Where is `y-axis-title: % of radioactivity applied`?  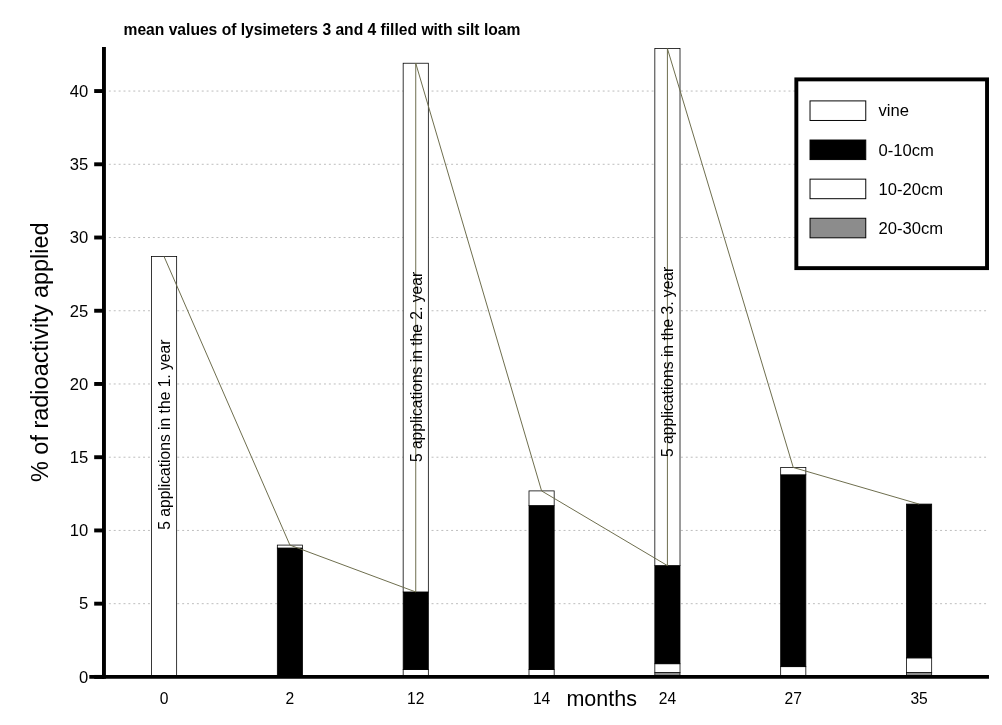
y-axis-title: % of radioactivity applied is located at coordinates (40, 352).